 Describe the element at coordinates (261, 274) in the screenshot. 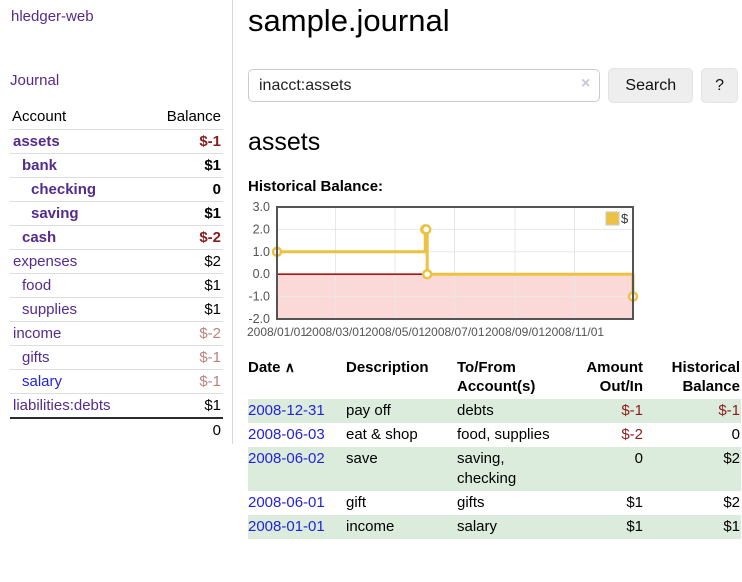

I see `y-tick-label: 0.0` at that location.